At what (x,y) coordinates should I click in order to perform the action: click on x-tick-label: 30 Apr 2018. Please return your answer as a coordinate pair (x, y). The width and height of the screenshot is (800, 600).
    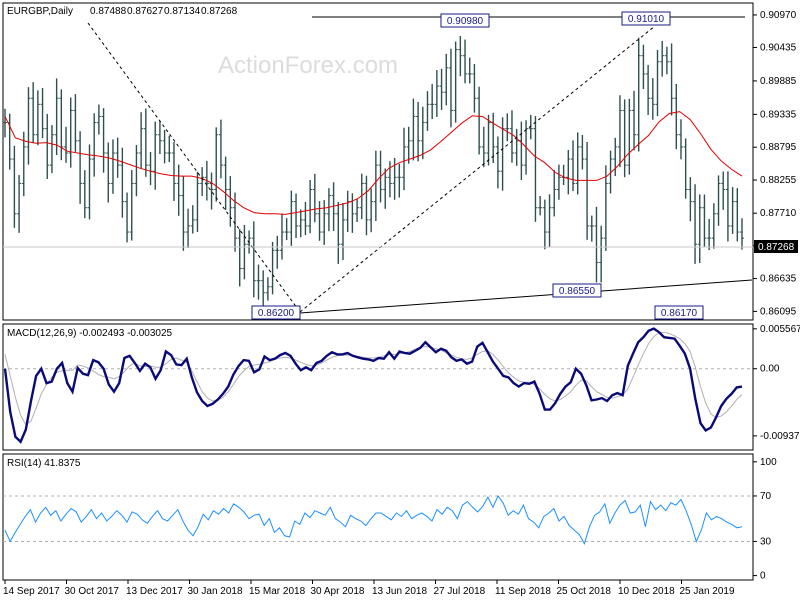
    Looking at the image, I should click on (338, 591).